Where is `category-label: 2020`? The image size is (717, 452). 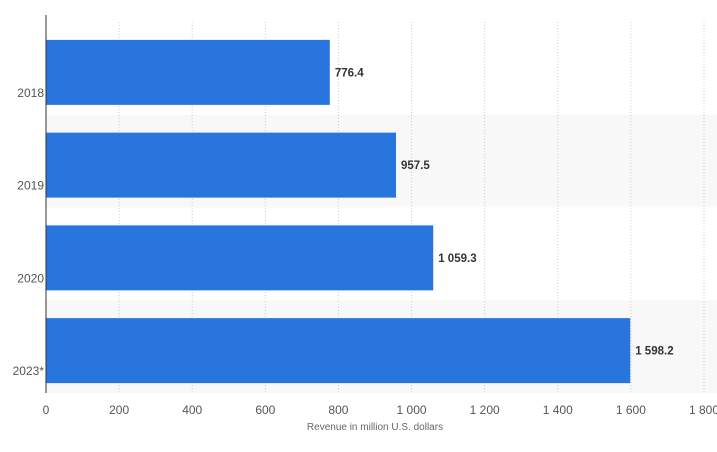
category-label: 2020 is located at coordinates (30, 278).